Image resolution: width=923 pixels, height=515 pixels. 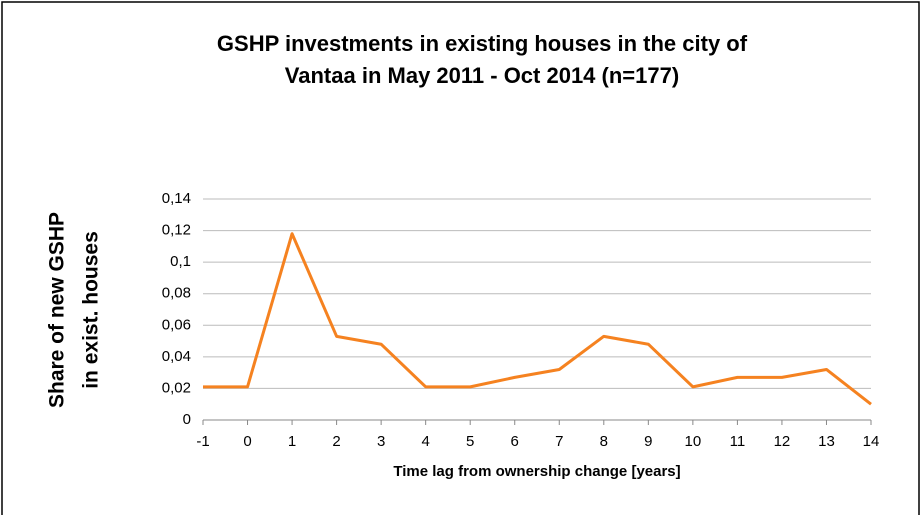 I want to click on y-tick-label: 0,06, so click(x=176, y=324).